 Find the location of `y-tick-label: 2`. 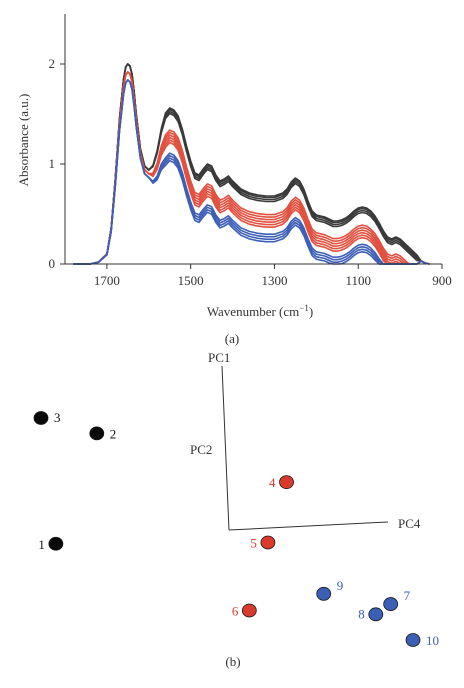

y-tick-label: 2 is located at coordinates (52, 63).